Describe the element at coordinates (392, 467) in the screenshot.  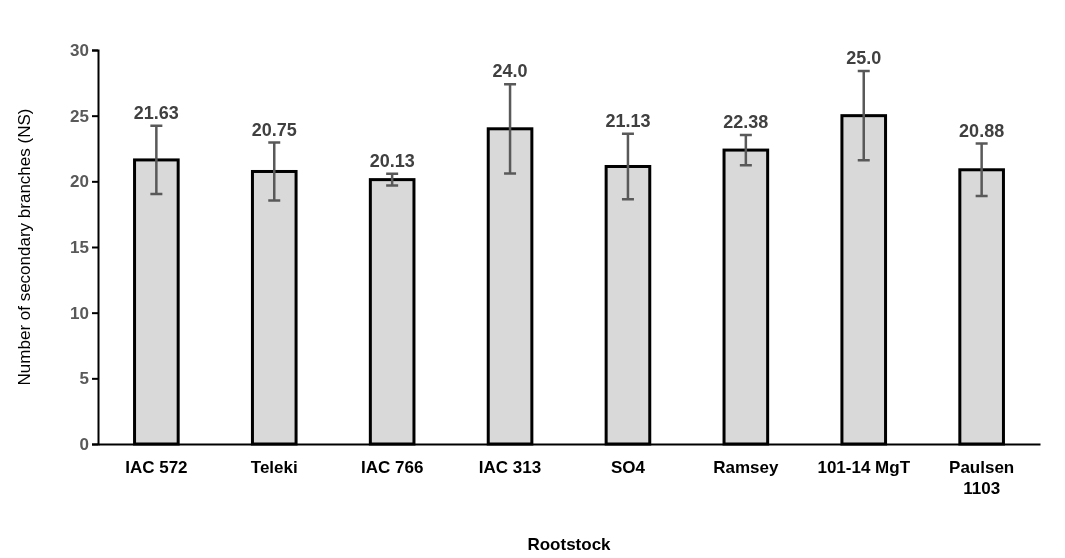
I see `x-tick-label: IAC 766` at that location.